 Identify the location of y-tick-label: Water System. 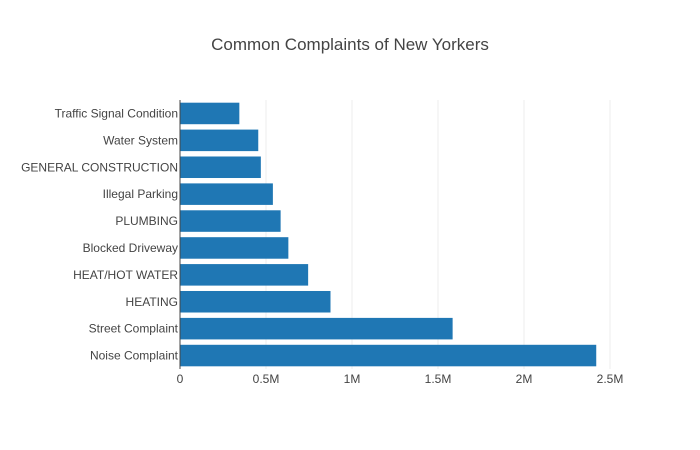
(140, 140).